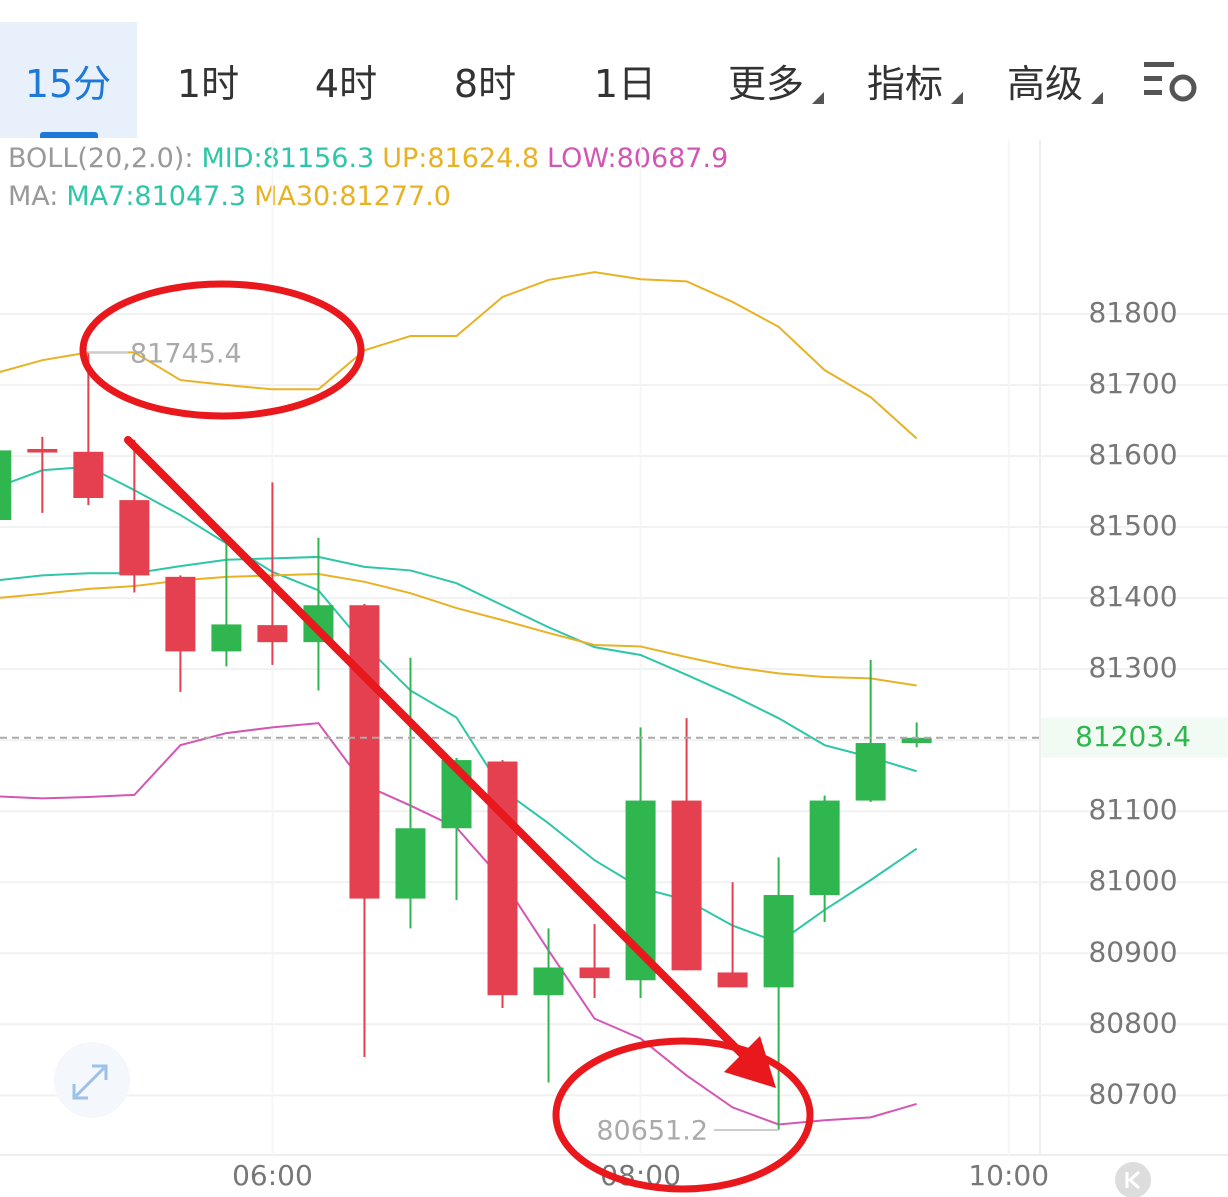  I want to click on tab-indicator, so click(69, 135).